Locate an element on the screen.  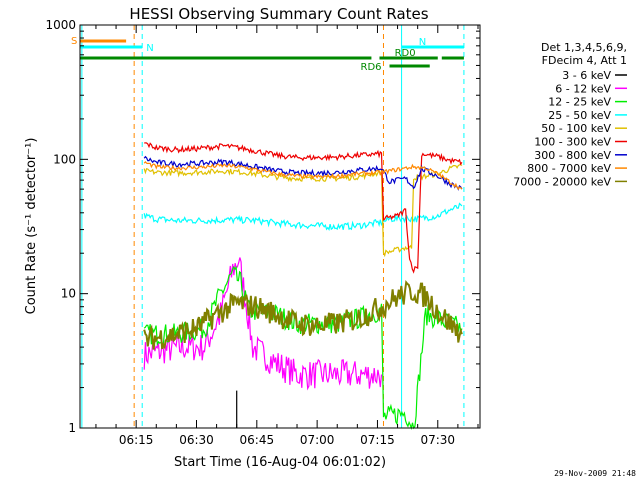
y-tick-label-100: 100 is located at coordinates (64, 159).